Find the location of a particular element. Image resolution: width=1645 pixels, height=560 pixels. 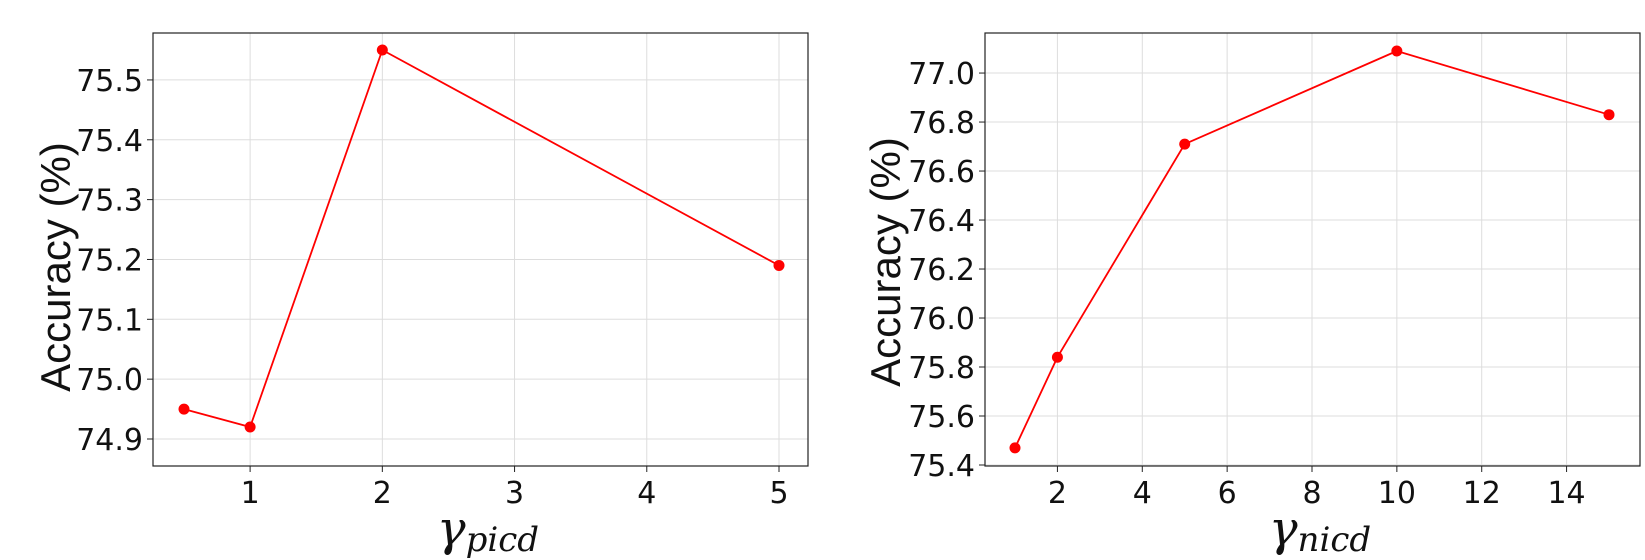

chart-picd-y-axis-label: Accuracy (%) is located at coordinates (55, 267).